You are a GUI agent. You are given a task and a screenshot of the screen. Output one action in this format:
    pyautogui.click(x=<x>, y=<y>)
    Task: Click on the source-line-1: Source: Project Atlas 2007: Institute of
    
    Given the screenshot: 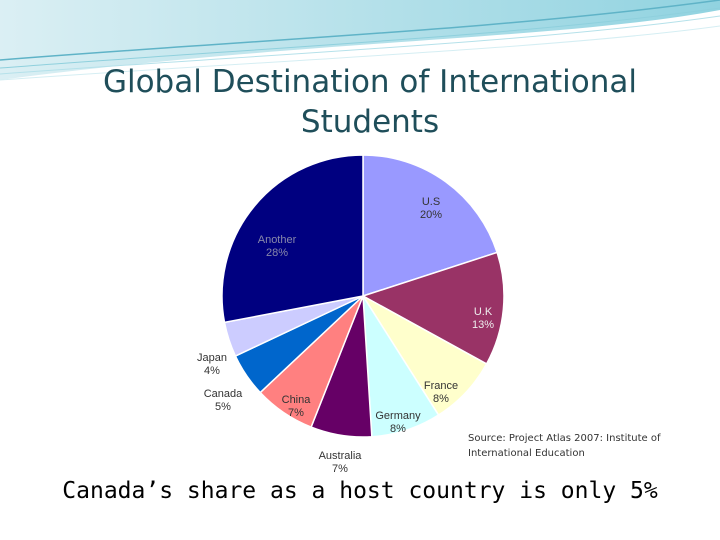 What is the action you would take?
    pyautogui.click(x=564, y=438)
    